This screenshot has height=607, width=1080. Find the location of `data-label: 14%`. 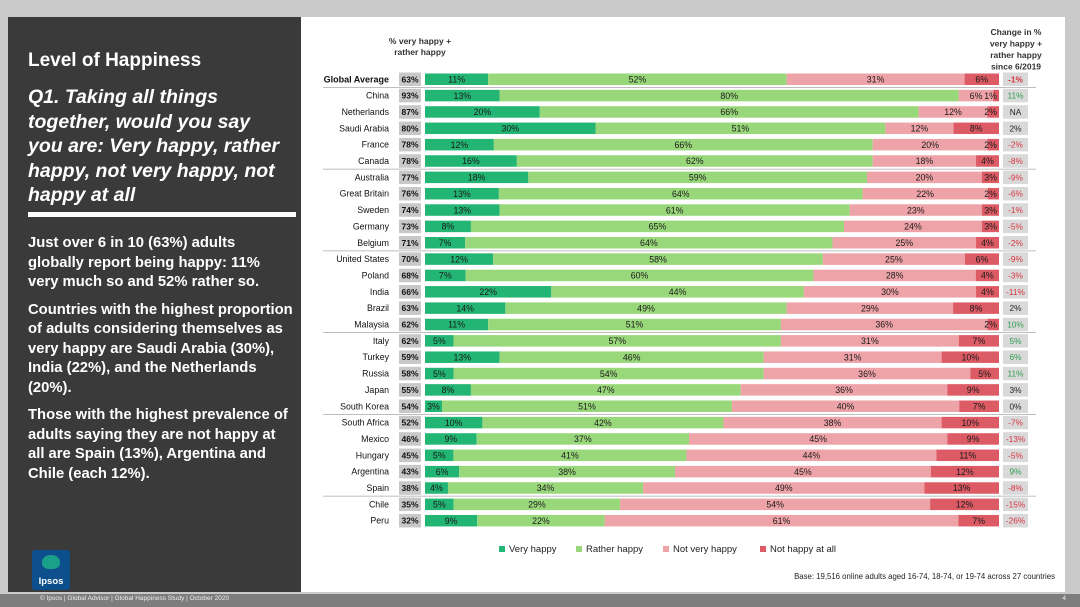

data-label: 14% is located at coordinates (465, 308).